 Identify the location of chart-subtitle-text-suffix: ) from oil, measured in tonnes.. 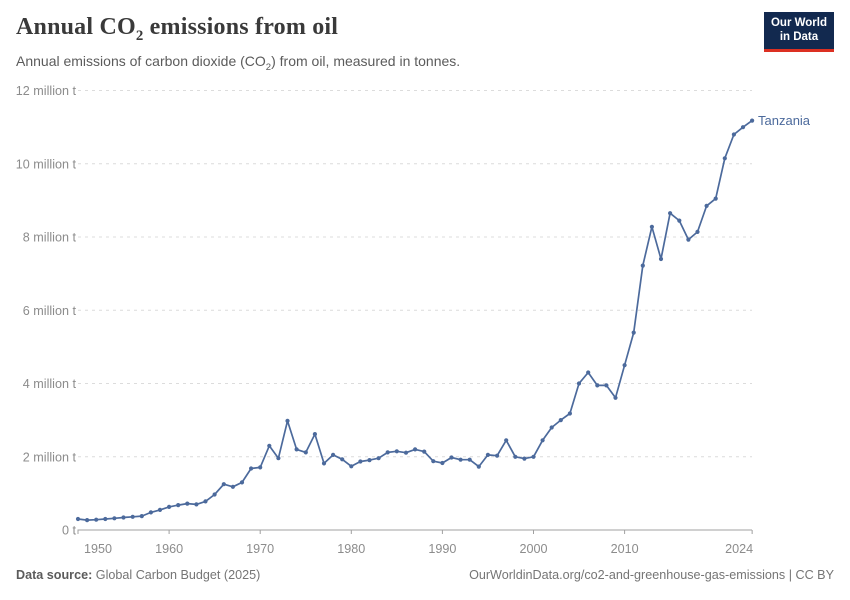
(366, 60).